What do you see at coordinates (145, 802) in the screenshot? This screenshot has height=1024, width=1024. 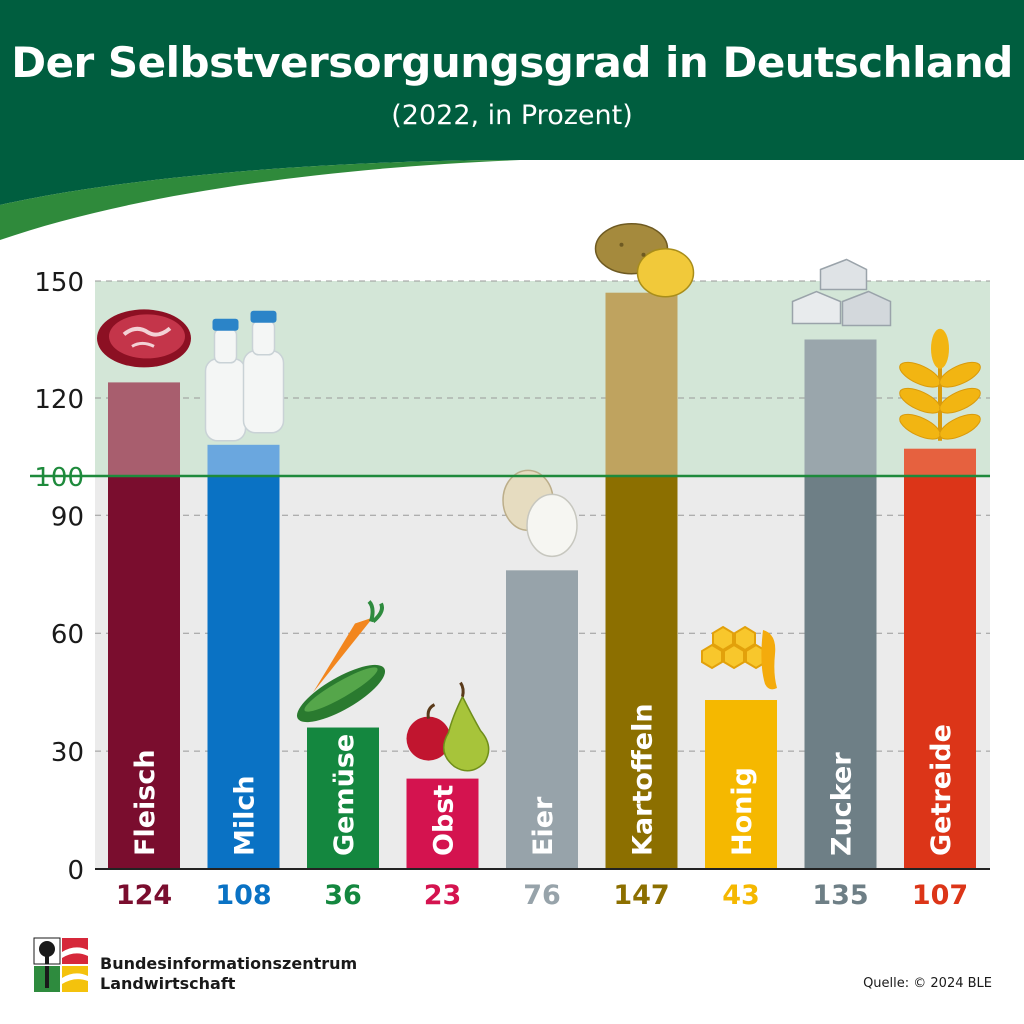 I see `bar-category-label: Fleisch` at bounding box center [145, 802].